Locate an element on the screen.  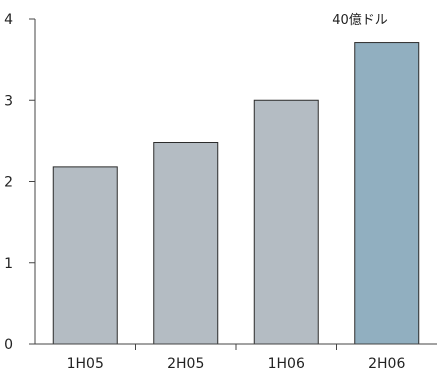
unit-annotation: 40億ドル is located at coordinates (360, 20).